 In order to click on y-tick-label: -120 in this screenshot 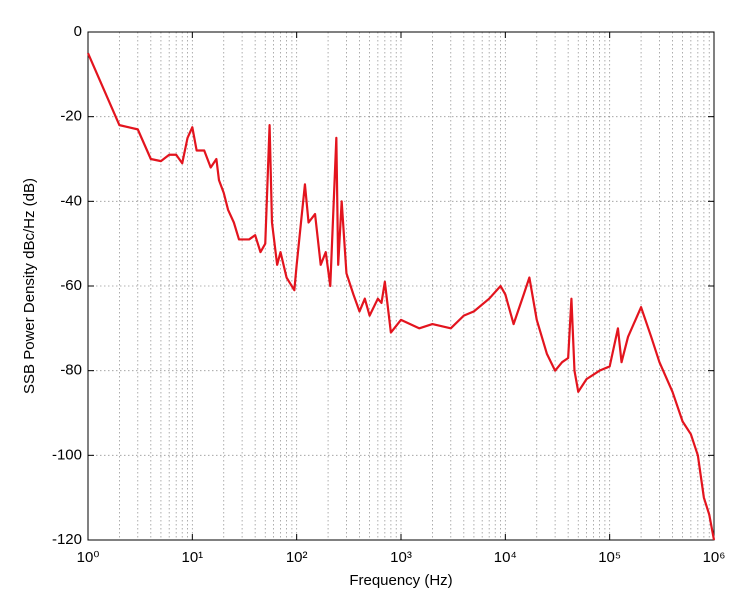, I will do `click(67, 539)`.